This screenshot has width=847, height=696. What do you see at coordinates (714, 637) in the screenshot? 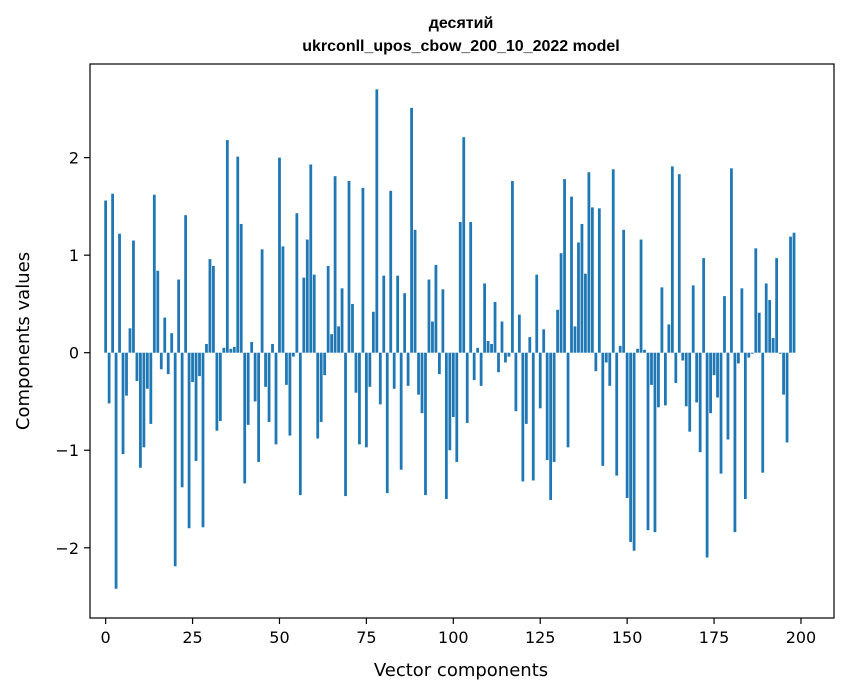
I see `x-tick-label: 175` at bounding box center [714, 637].